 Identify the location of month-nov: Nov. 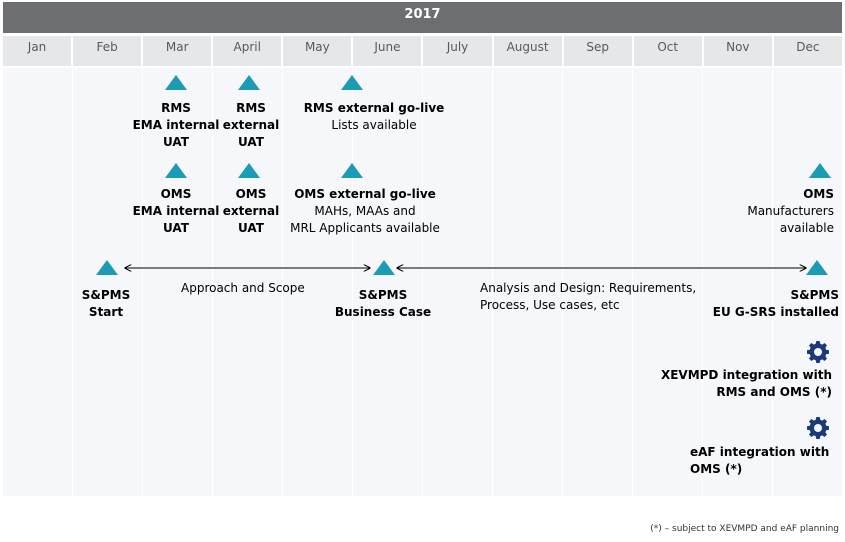
(738, 51).